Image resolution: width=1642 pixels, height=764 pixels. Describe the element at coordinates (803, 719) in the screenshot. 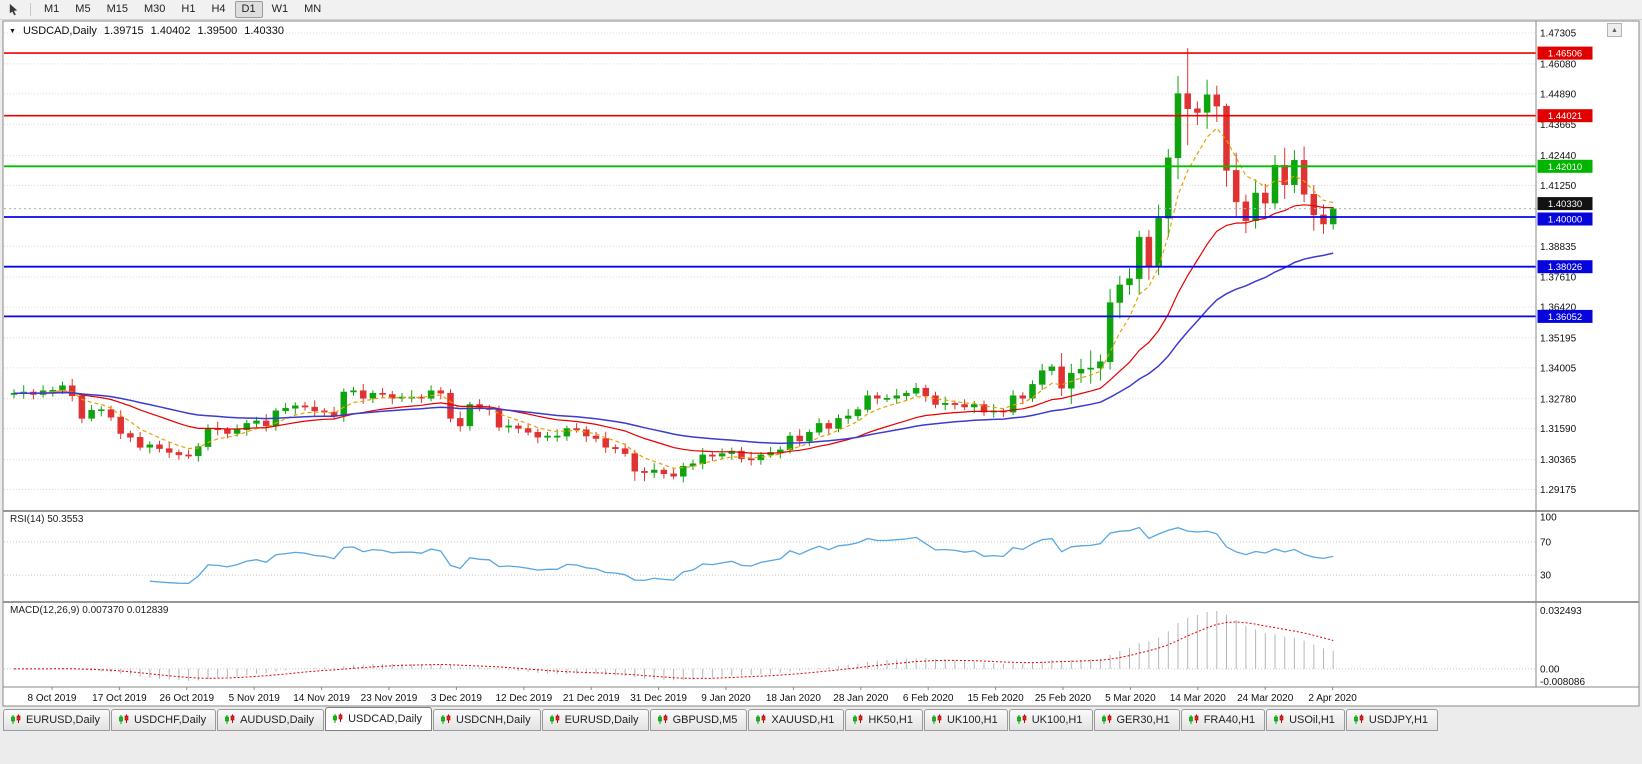

I see `tab-label: XAUUSD,H1` at that location.